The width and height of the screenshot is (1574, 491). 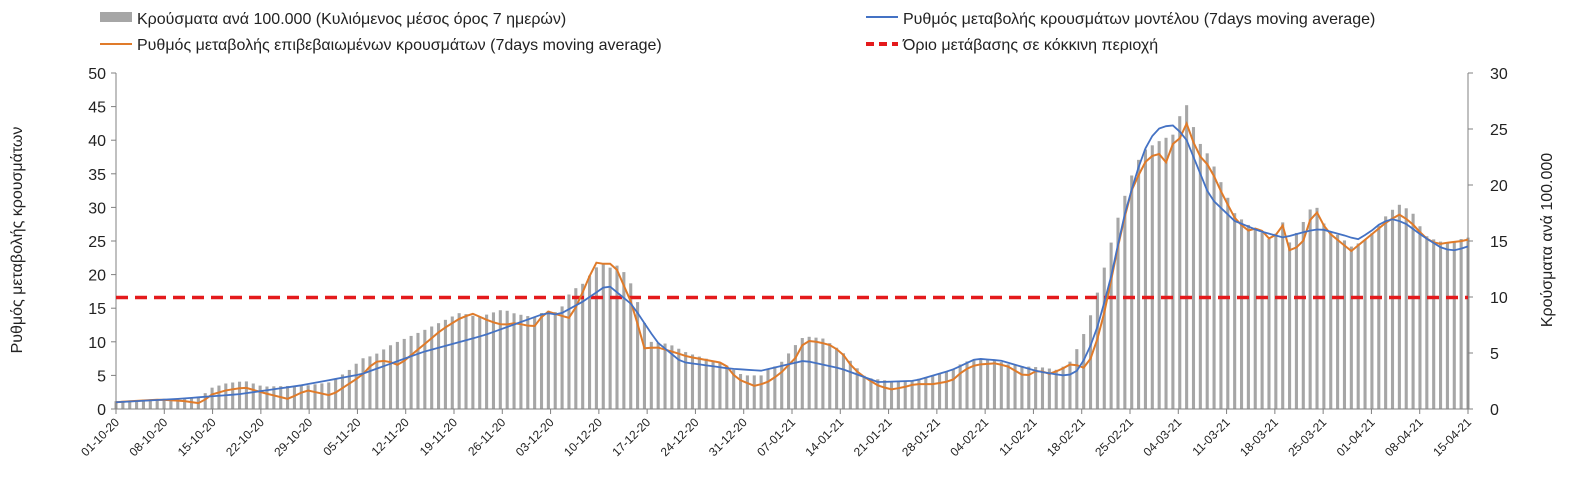 I want to click on y-tick-label-left: 0, so click(x=101, y=410).